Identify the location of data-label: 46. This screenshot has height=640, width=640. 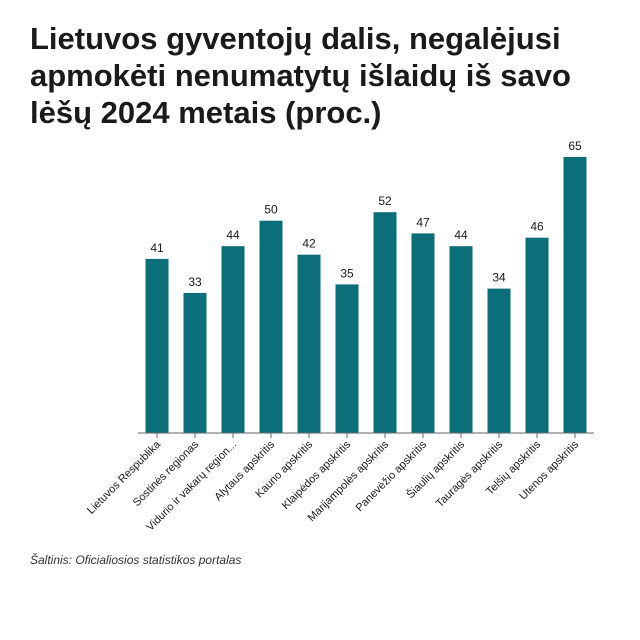
(537, 227).